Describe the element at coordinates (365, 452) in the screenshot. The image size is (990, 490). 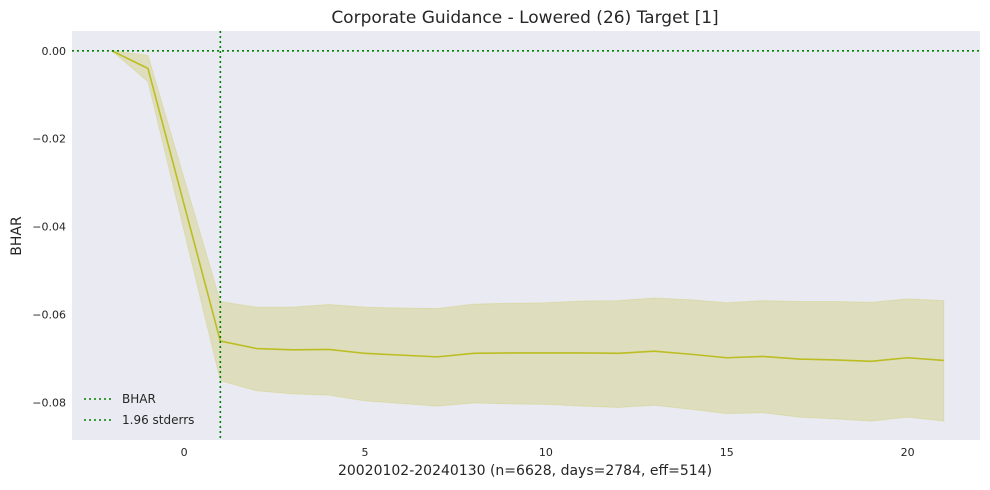
I see `x-tick-label: 5` at that location.